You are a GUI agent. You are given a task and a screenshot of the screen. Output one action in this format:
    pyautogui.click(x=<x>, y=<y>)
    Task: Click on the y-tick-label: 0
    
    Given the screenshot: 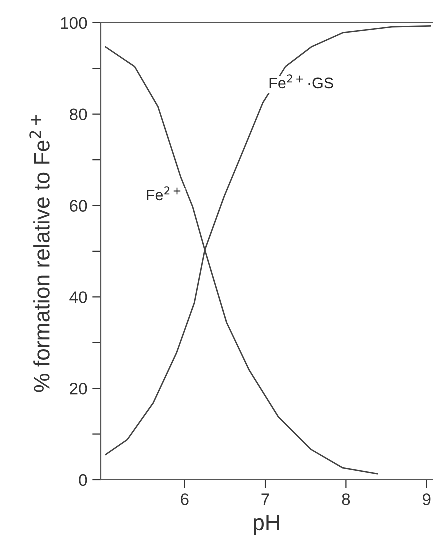 What is the action you would take?
    pyautogui.click(x=83, y=480)
    